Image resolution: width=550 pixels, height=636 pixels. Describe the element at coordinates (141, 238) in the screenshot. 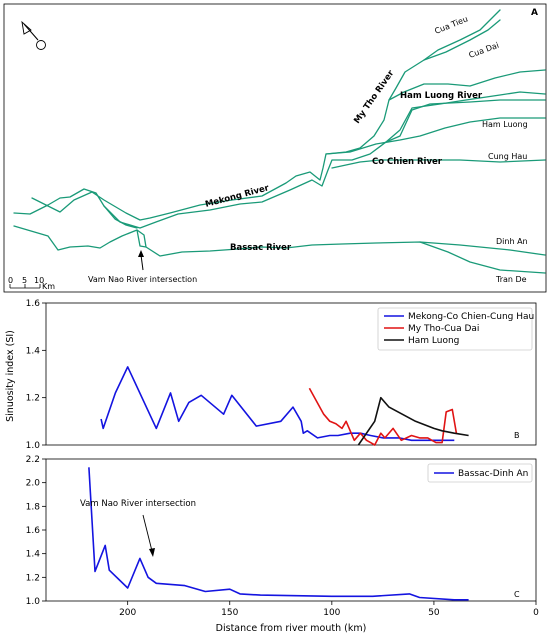

I see `vam-nao-river-line` at that location.